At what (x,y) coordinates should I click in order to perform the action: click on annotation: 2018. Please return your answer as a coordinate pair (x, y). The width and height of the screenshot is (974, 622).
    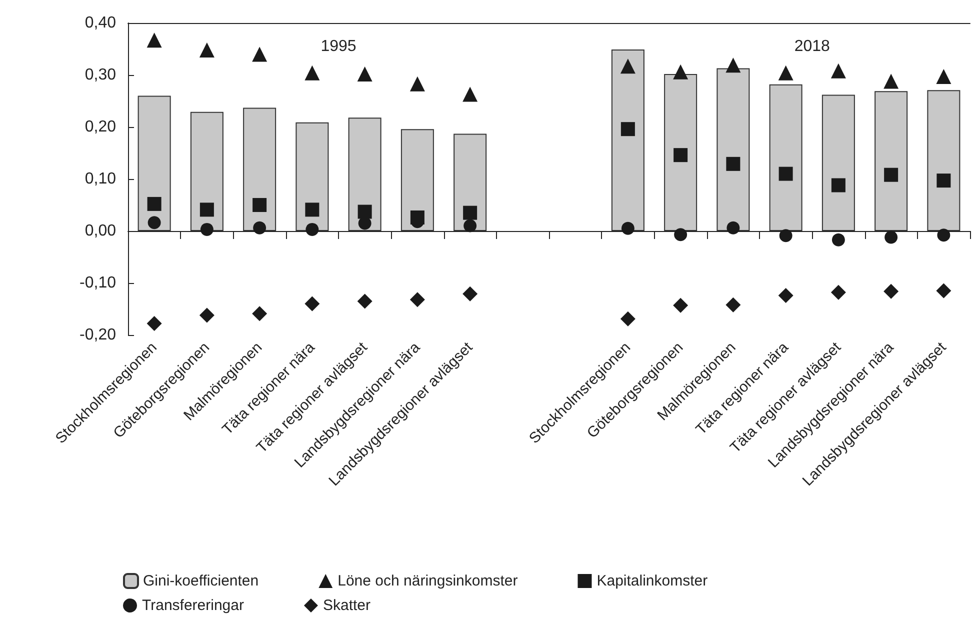
    Looking at the image, I should click on (812, 46).